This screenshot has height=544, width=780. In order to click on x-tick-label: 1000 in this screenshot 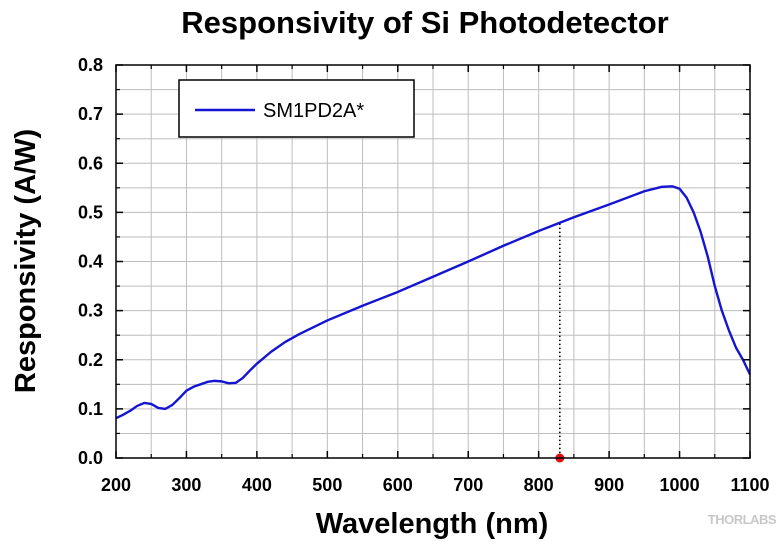, I will do `click(680, 485)`.